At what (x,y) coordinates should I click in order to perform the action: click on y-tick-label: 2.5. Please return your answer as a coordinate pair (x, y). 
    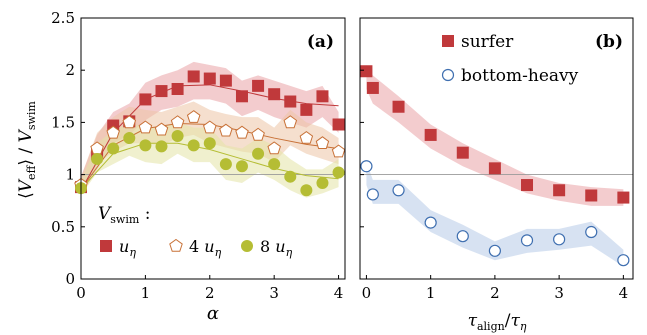
    Looking at the image, I should click on (63, 18).